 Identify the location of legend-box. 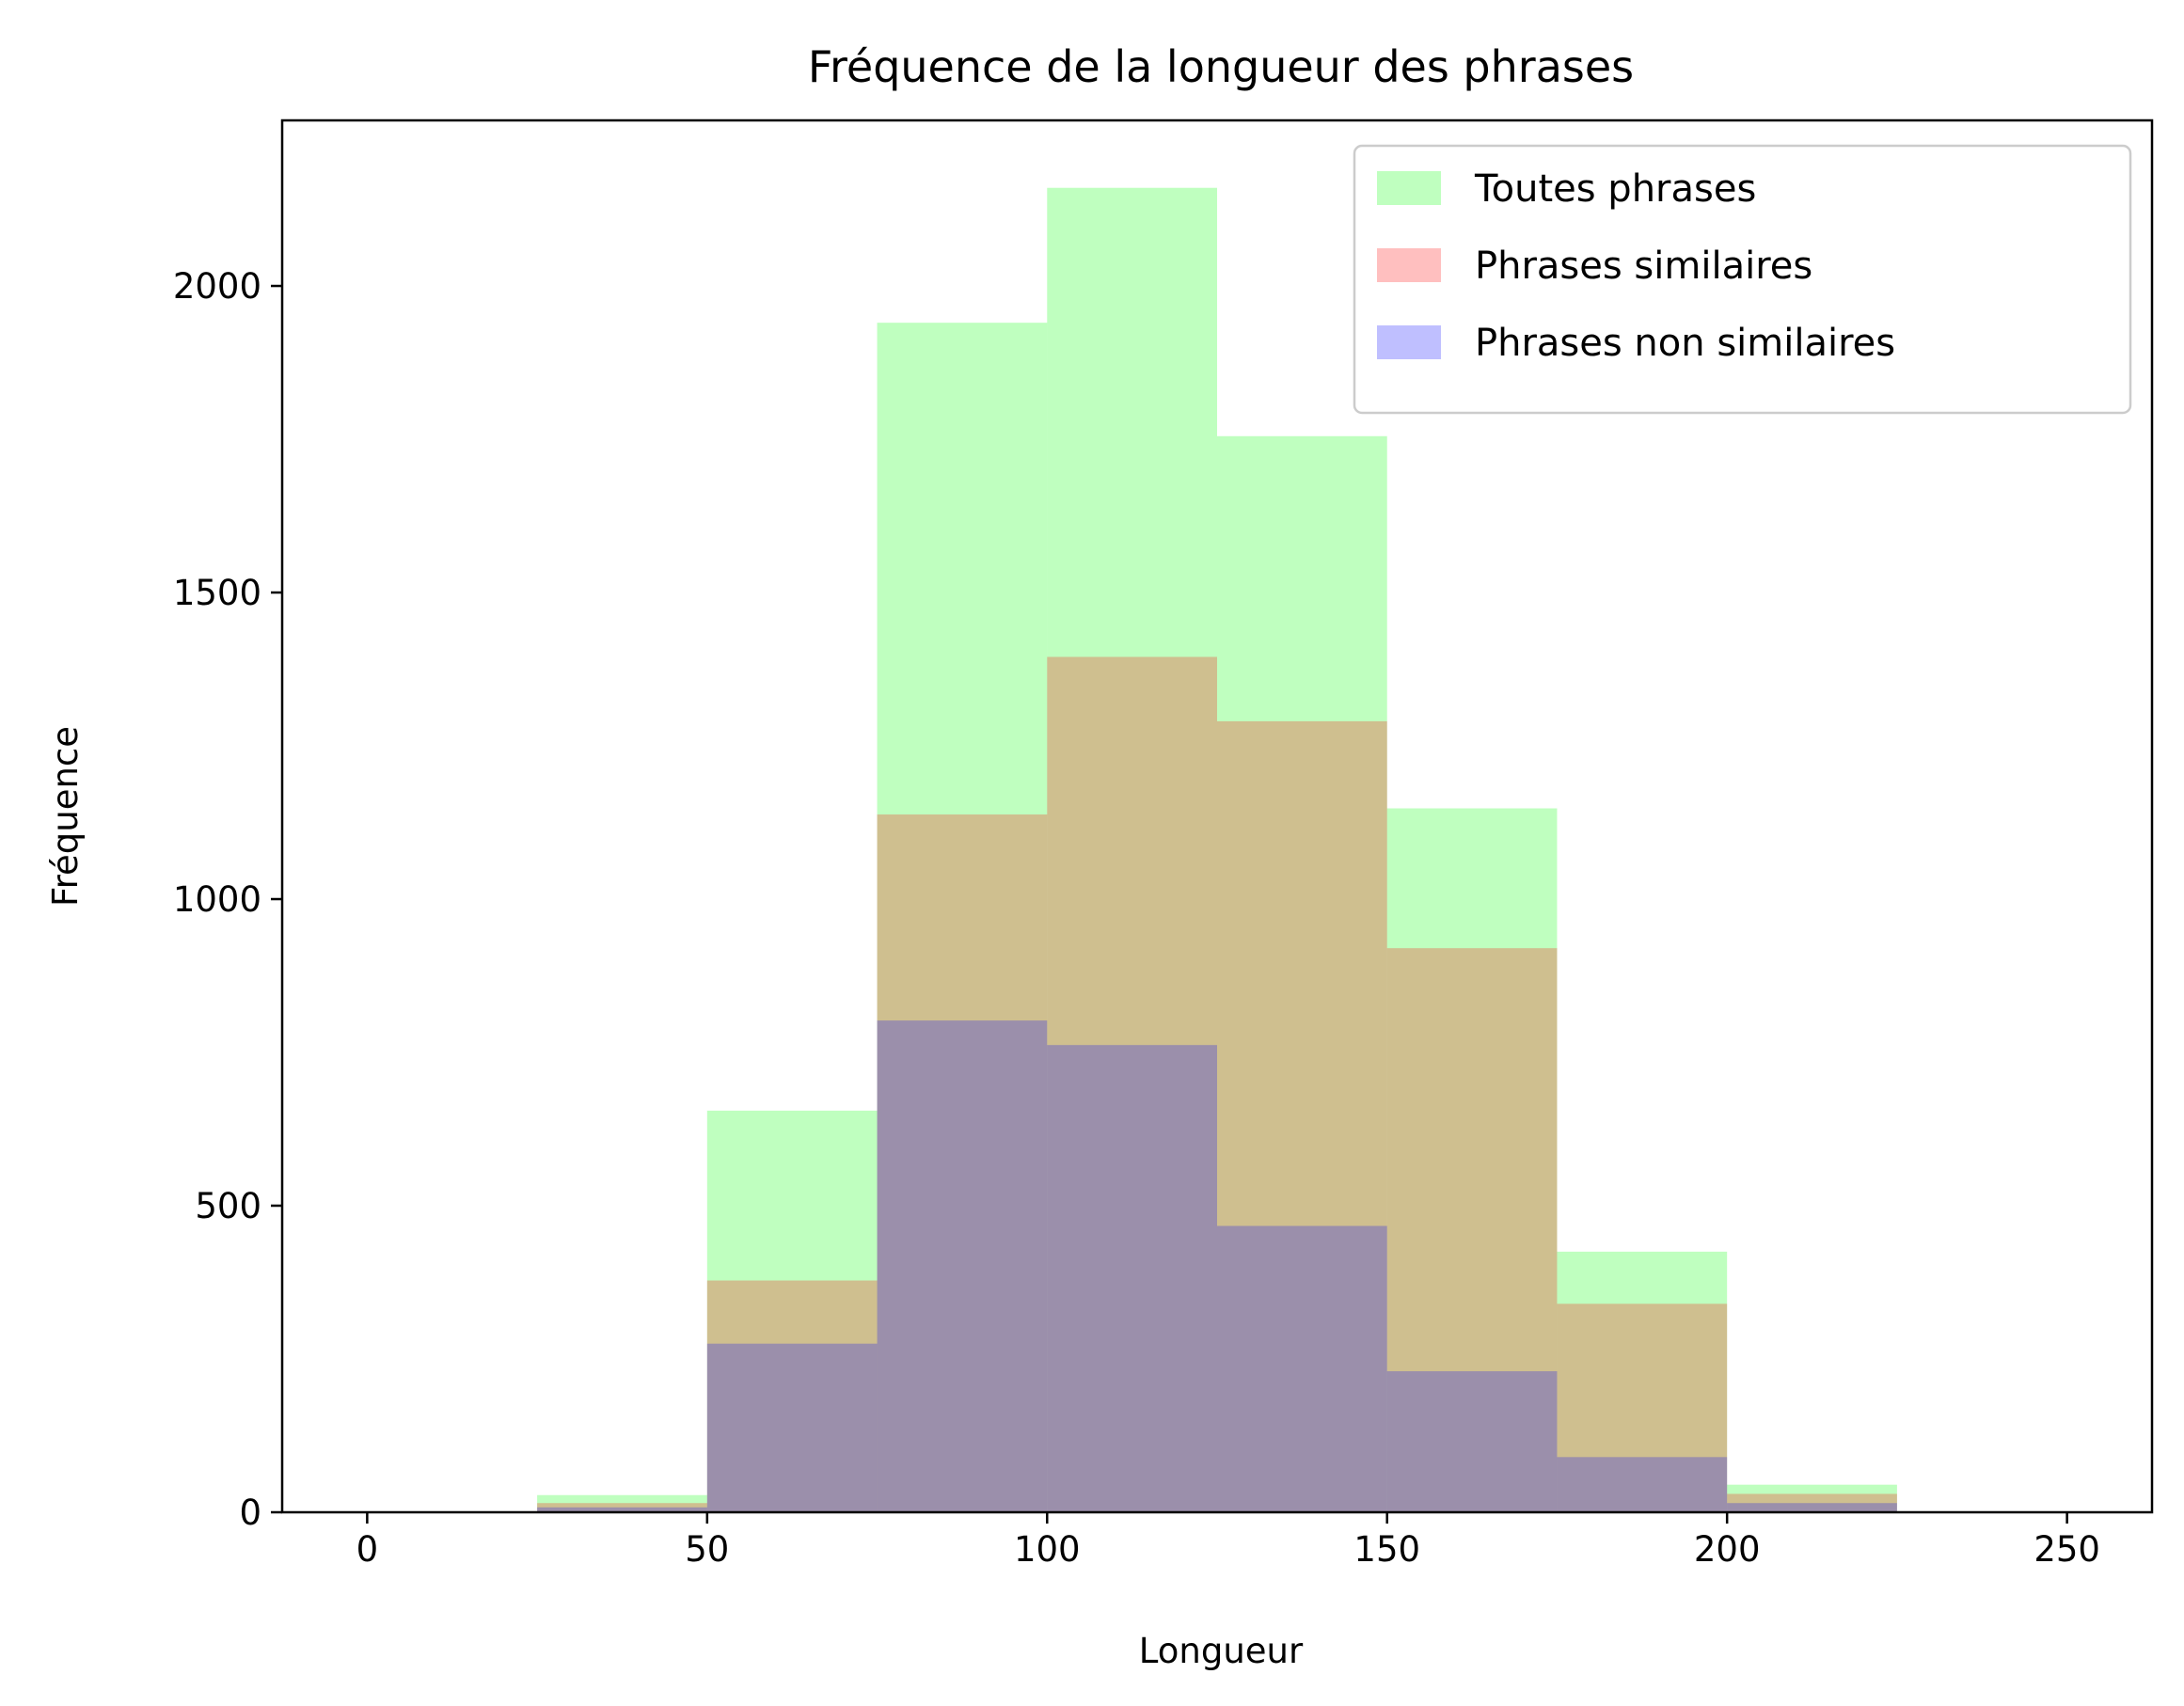
(1742, 279).